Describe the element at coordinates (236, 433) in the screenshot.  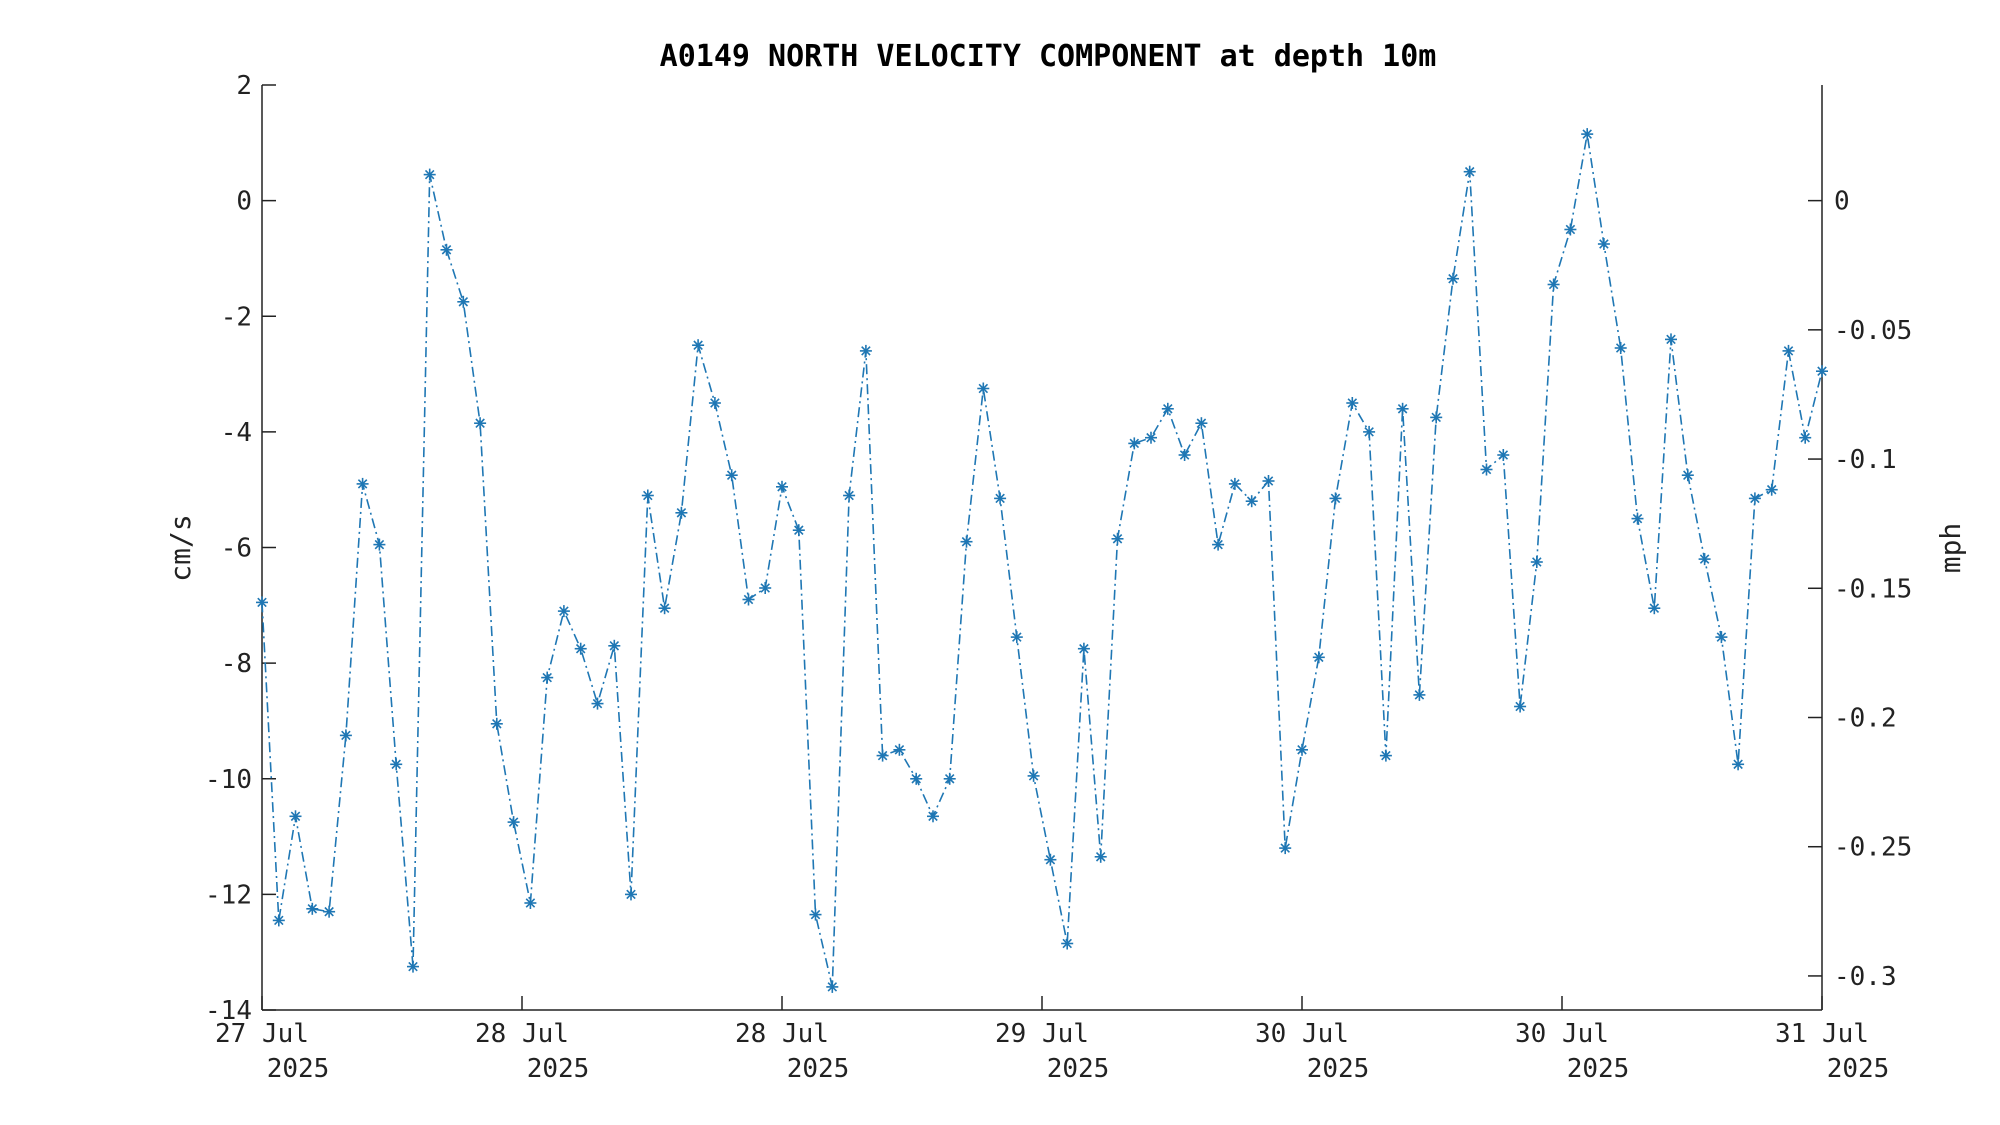
I see `y-tick-label: -4` at that location.